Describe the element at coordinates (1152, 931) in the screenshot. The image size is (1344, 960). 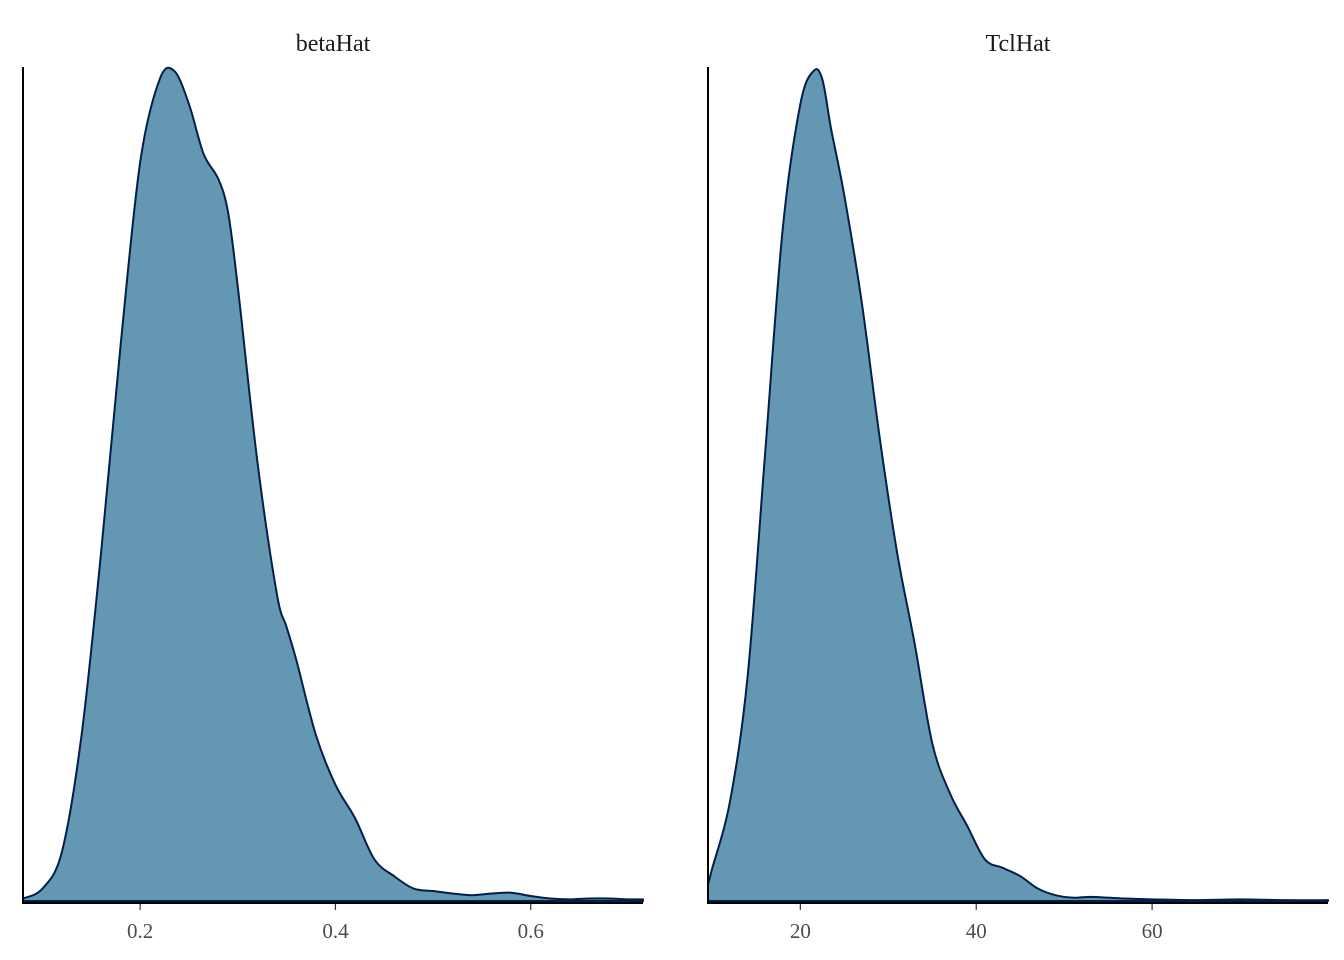
I see `x-tick-label: 60` at that location.